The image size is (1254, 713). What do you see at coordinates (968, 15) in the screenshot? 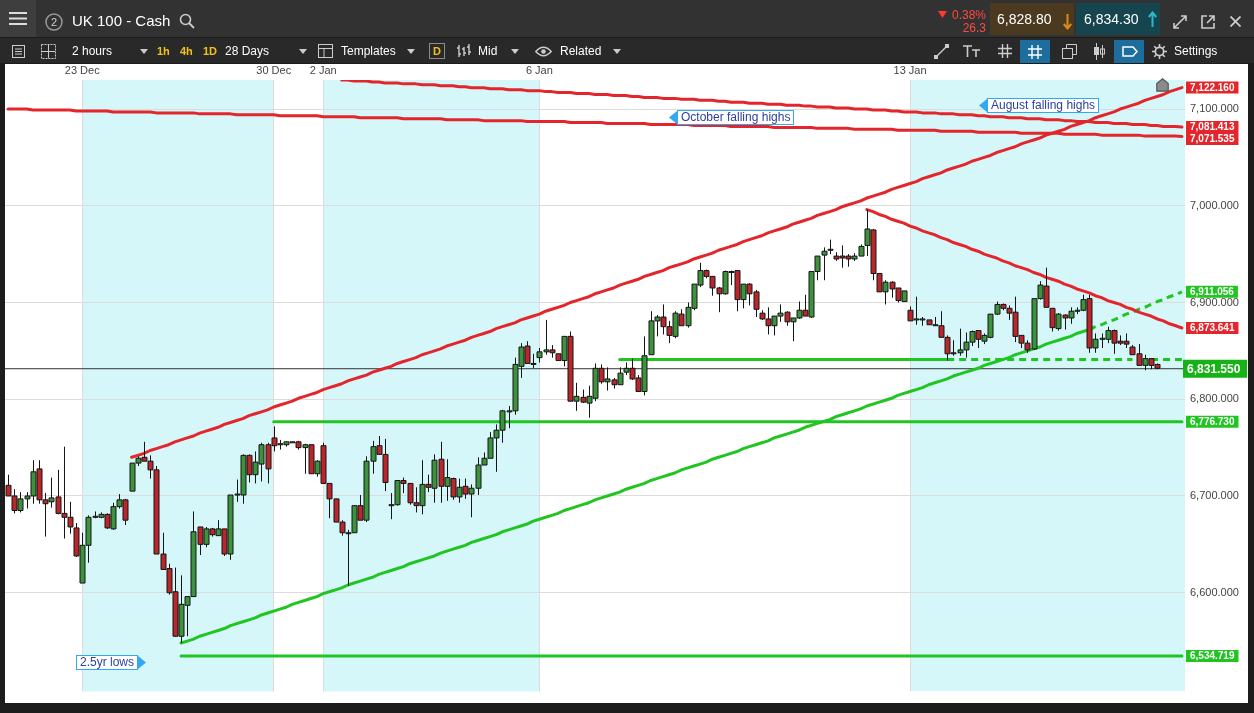
I see `text: 0.38%` at bounding box center [968, 15].